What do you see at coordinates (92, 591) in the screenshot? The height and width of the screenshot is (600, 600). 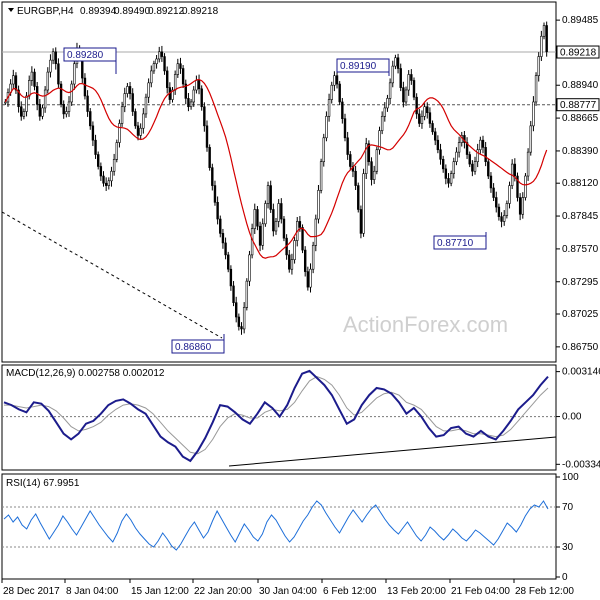 I see `time-tick-label: 8 Jan 04:00` at bounding box center [92, 591].